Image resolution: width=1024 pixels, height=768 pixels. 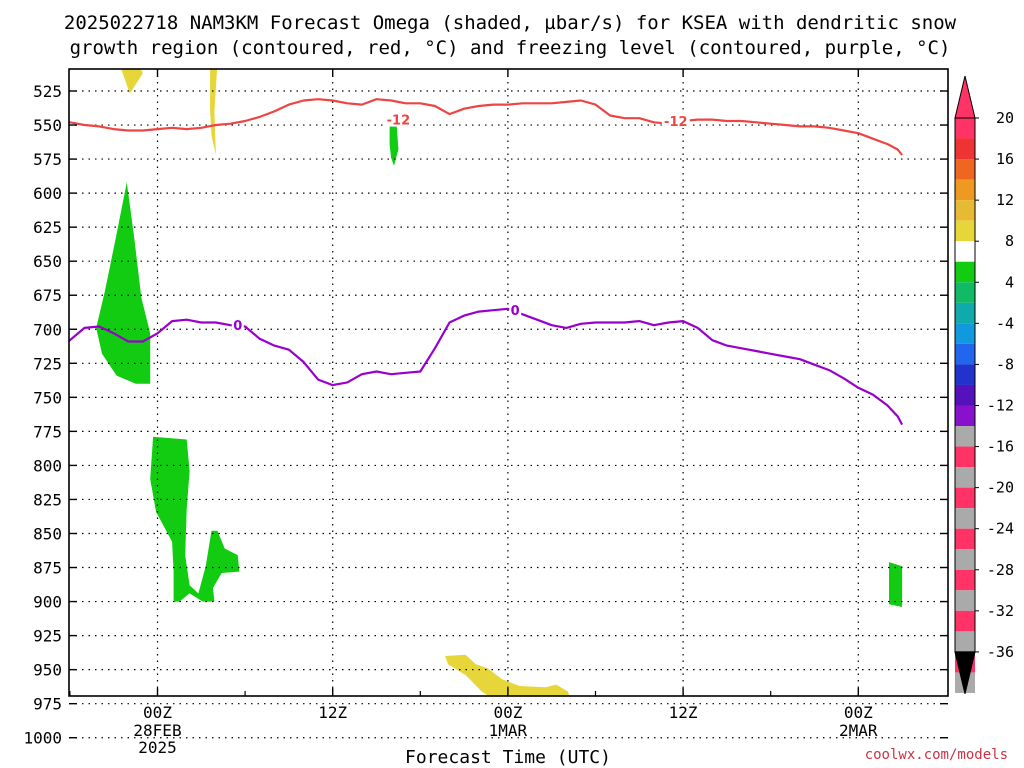 I want to click on colorbar-label: 4, so click(x=1009, y=282).